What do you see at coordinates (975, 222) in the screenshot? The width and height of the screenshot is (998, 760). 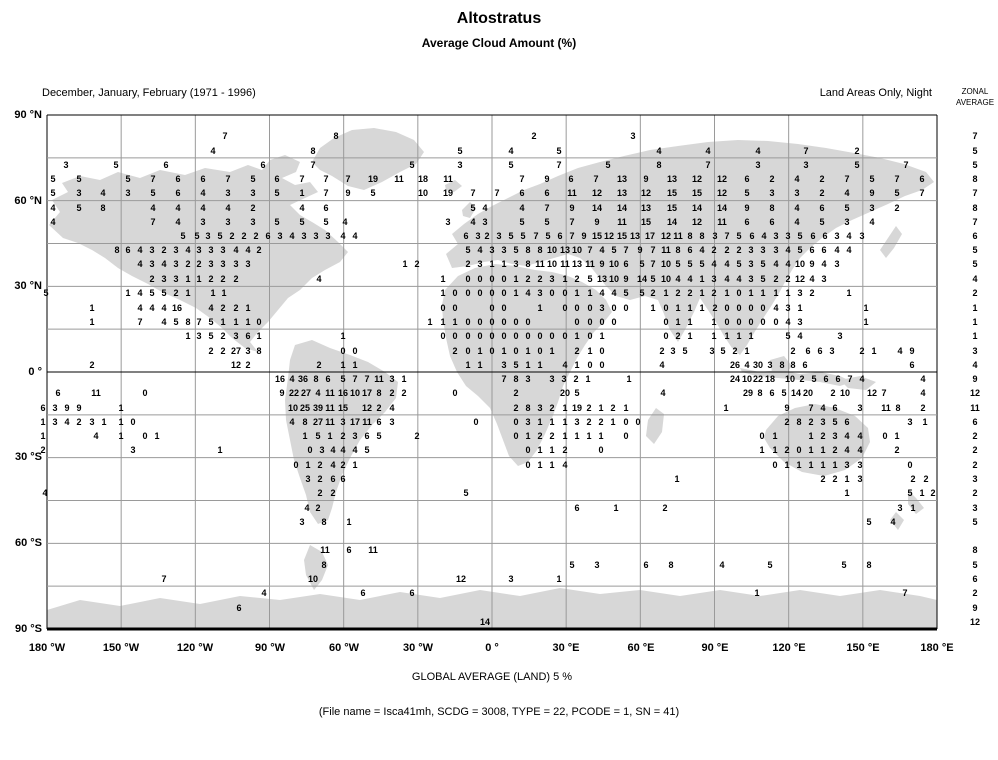 I see `zonal-average-value: 7` at bounding box center [975, 222].